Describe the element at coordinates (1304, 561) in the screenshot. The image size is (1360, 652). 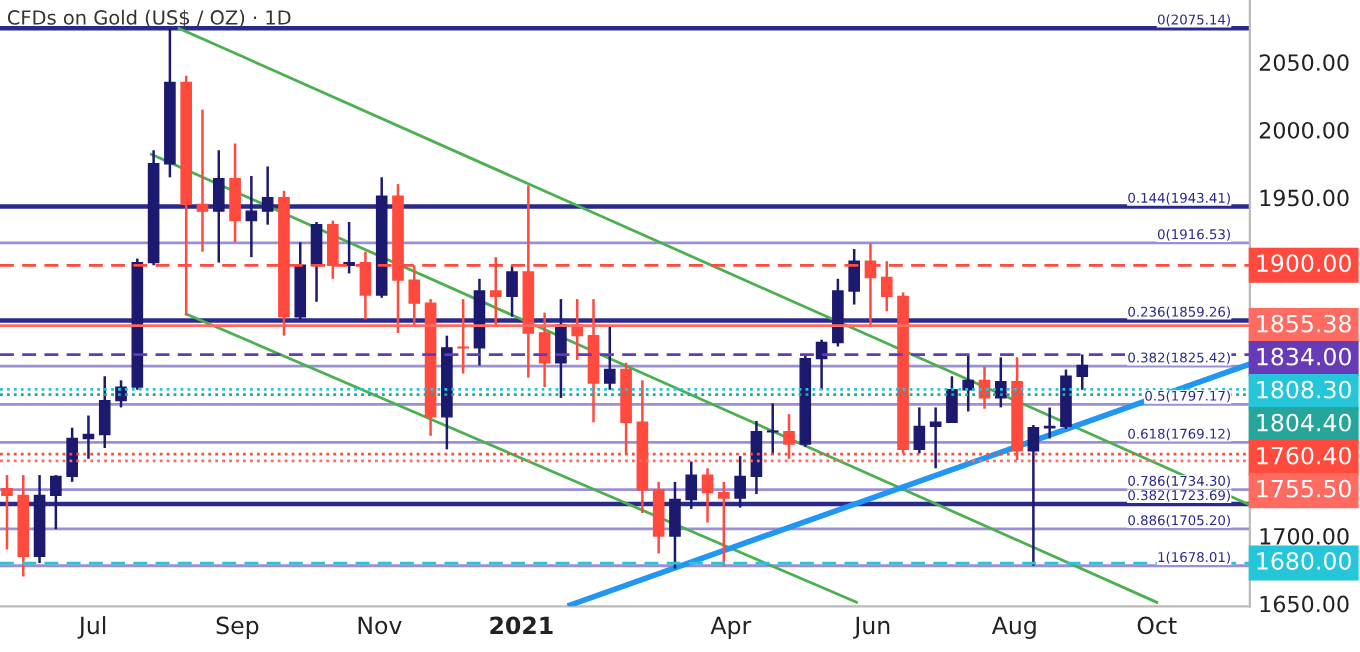
I see `ref-line-label: 1680.00` at that location.